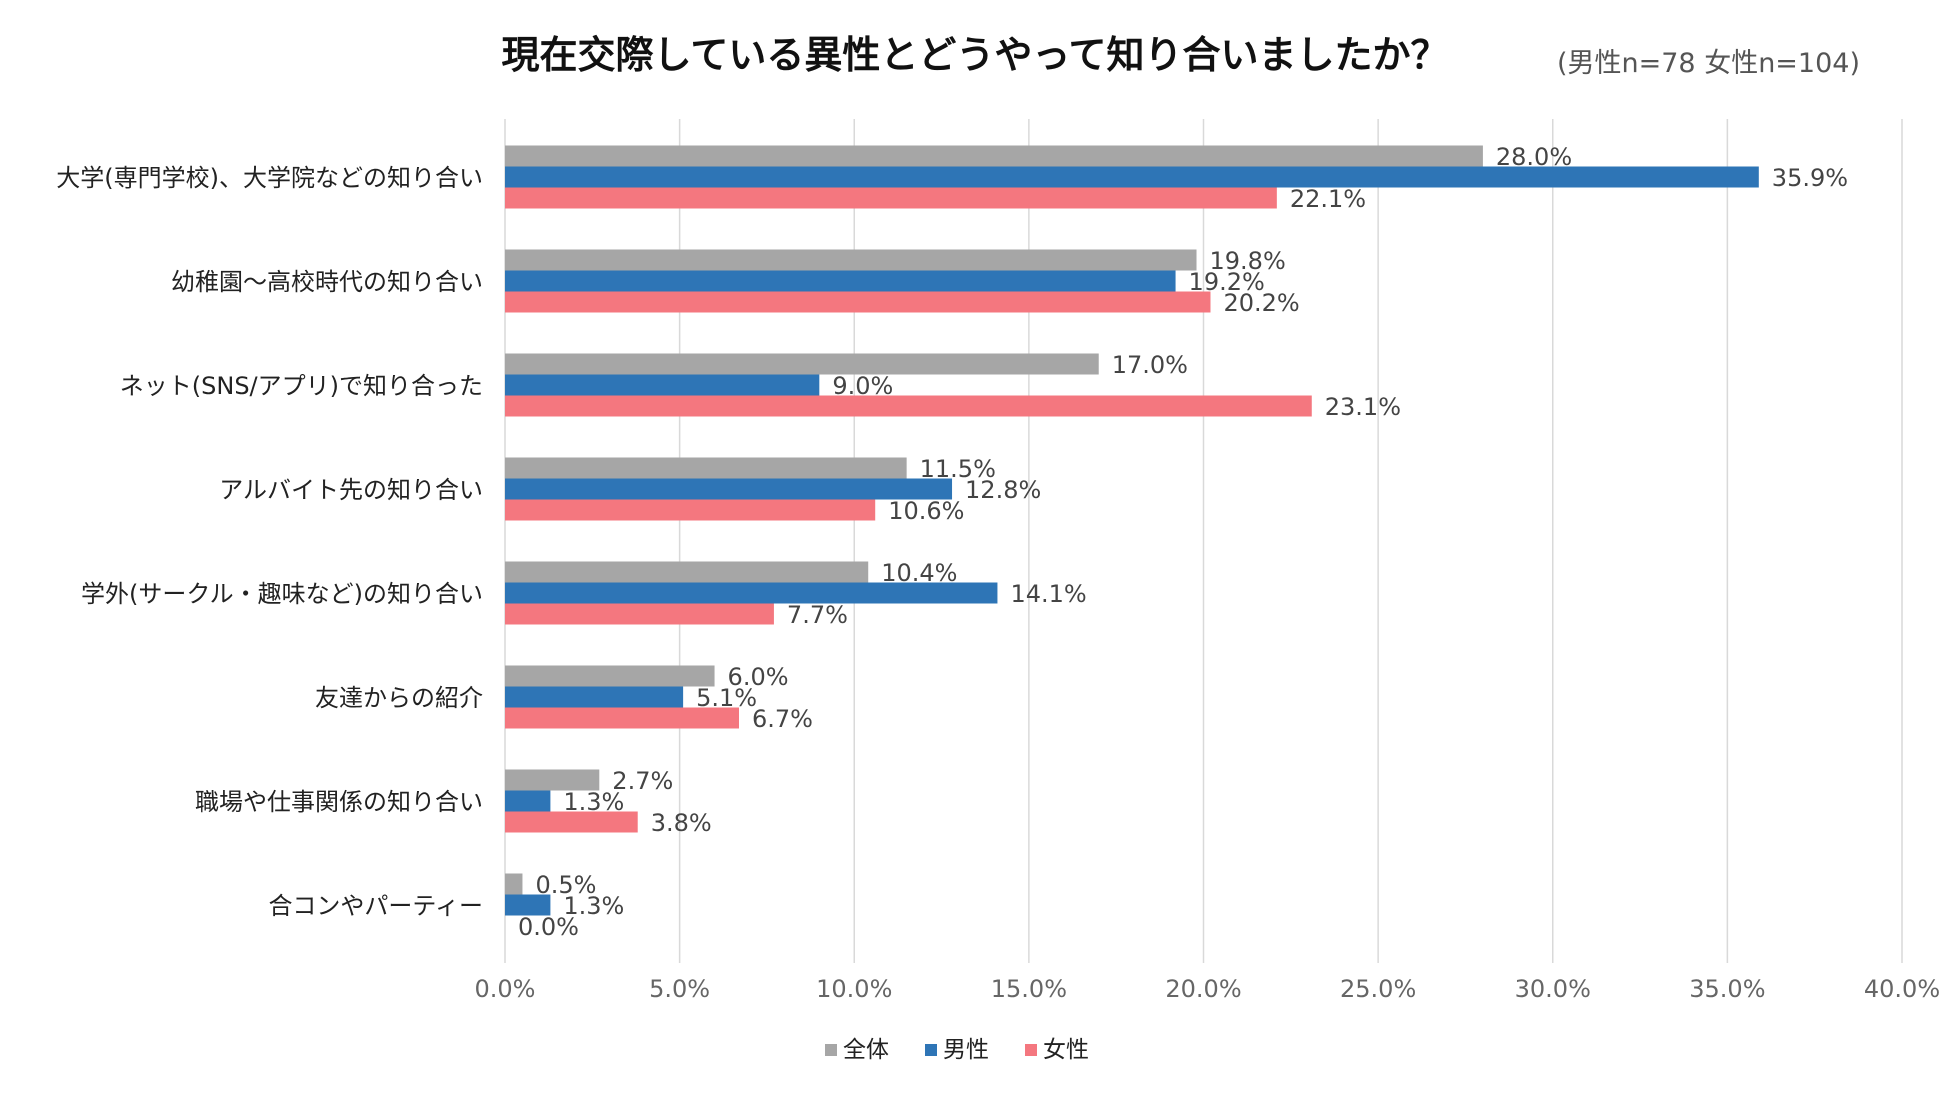 Image resolution: width=1950 pixels, height=1097 pixels. What do you see at coordinates (926, 511) in the screenshot?
I see `data-label-3-2: 10.6%` at bounding box center [926, 511].